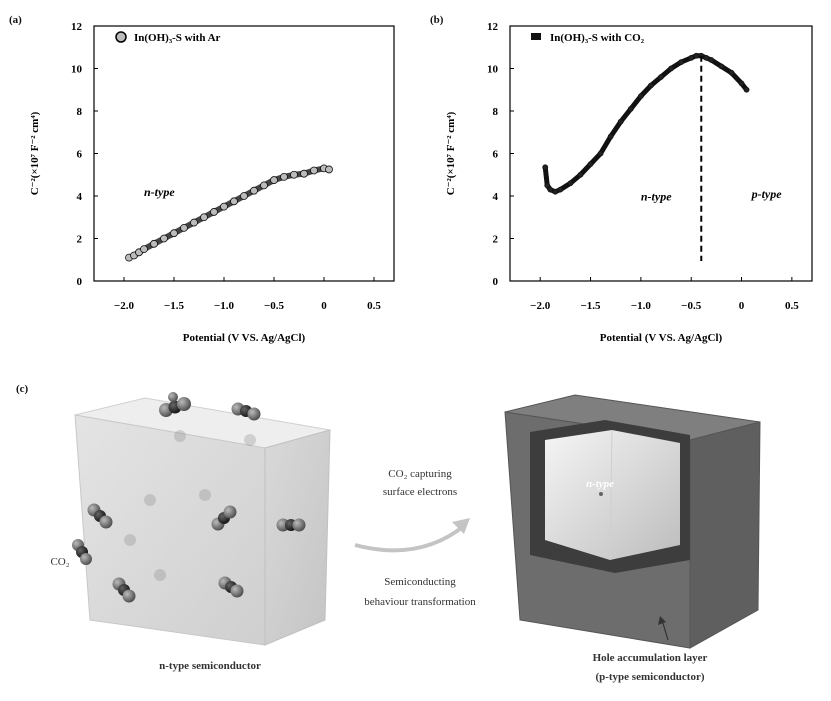 The height and width of the screenshot is (701, 831). Describe the element at coordinates (420, 474) in the screenshot. I see `arrow-label-1: CO₂ capturing` at that location.